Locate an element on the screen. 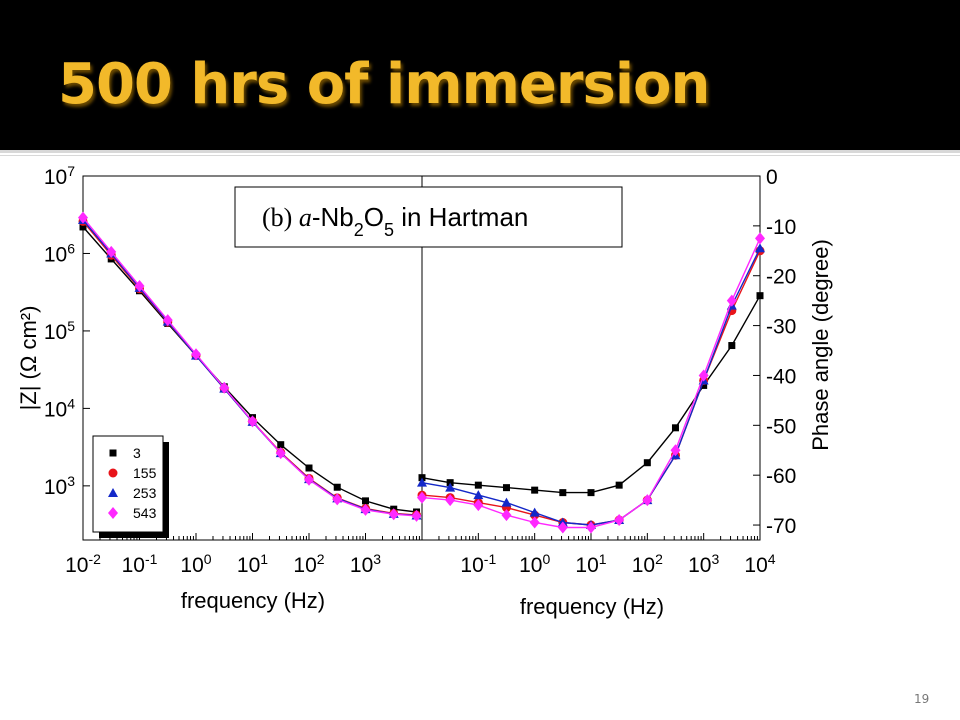 This screenshot has width=960, height=720. left-y-tick-label: 10⁴ is located at coordinates (59, 408).